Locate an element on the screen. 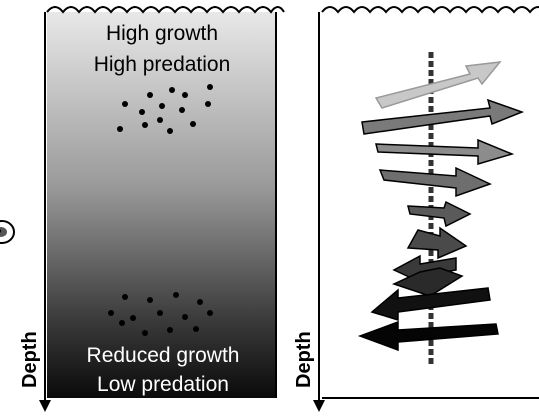 The image size is (539, 417). right-depth-axis is located at coordinates (319, 212).